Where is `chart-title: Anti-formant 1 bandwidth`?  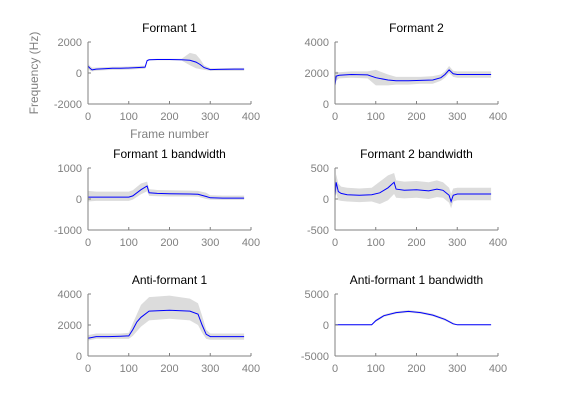 chart-title: Anti-formant 1 bandwidth is located at coordinates (416, 280).